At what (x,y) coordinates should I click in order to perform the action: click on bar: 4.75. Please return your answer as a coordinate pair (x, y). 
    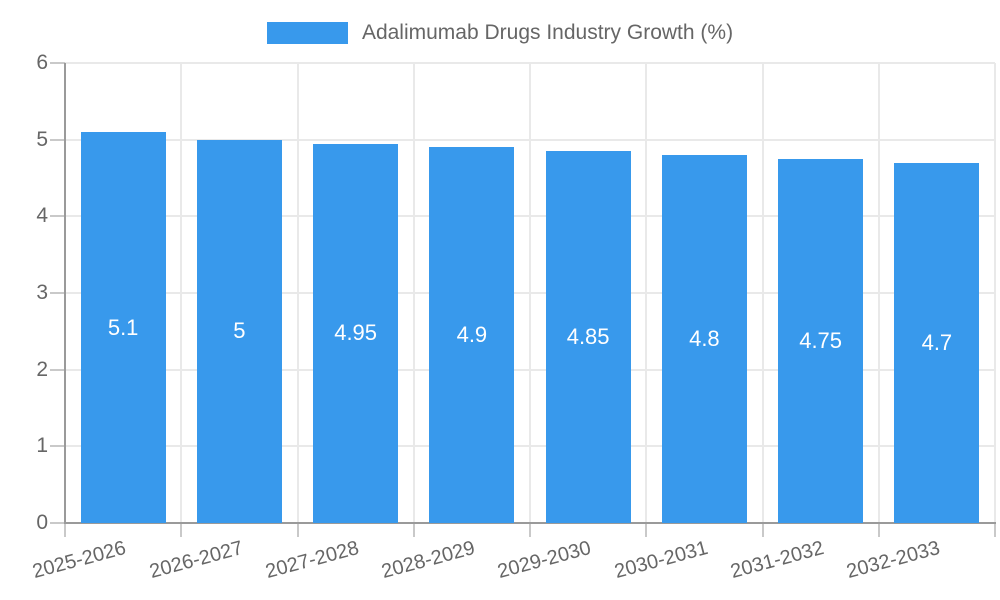
    Looking at the image, I should click on (821, 340).